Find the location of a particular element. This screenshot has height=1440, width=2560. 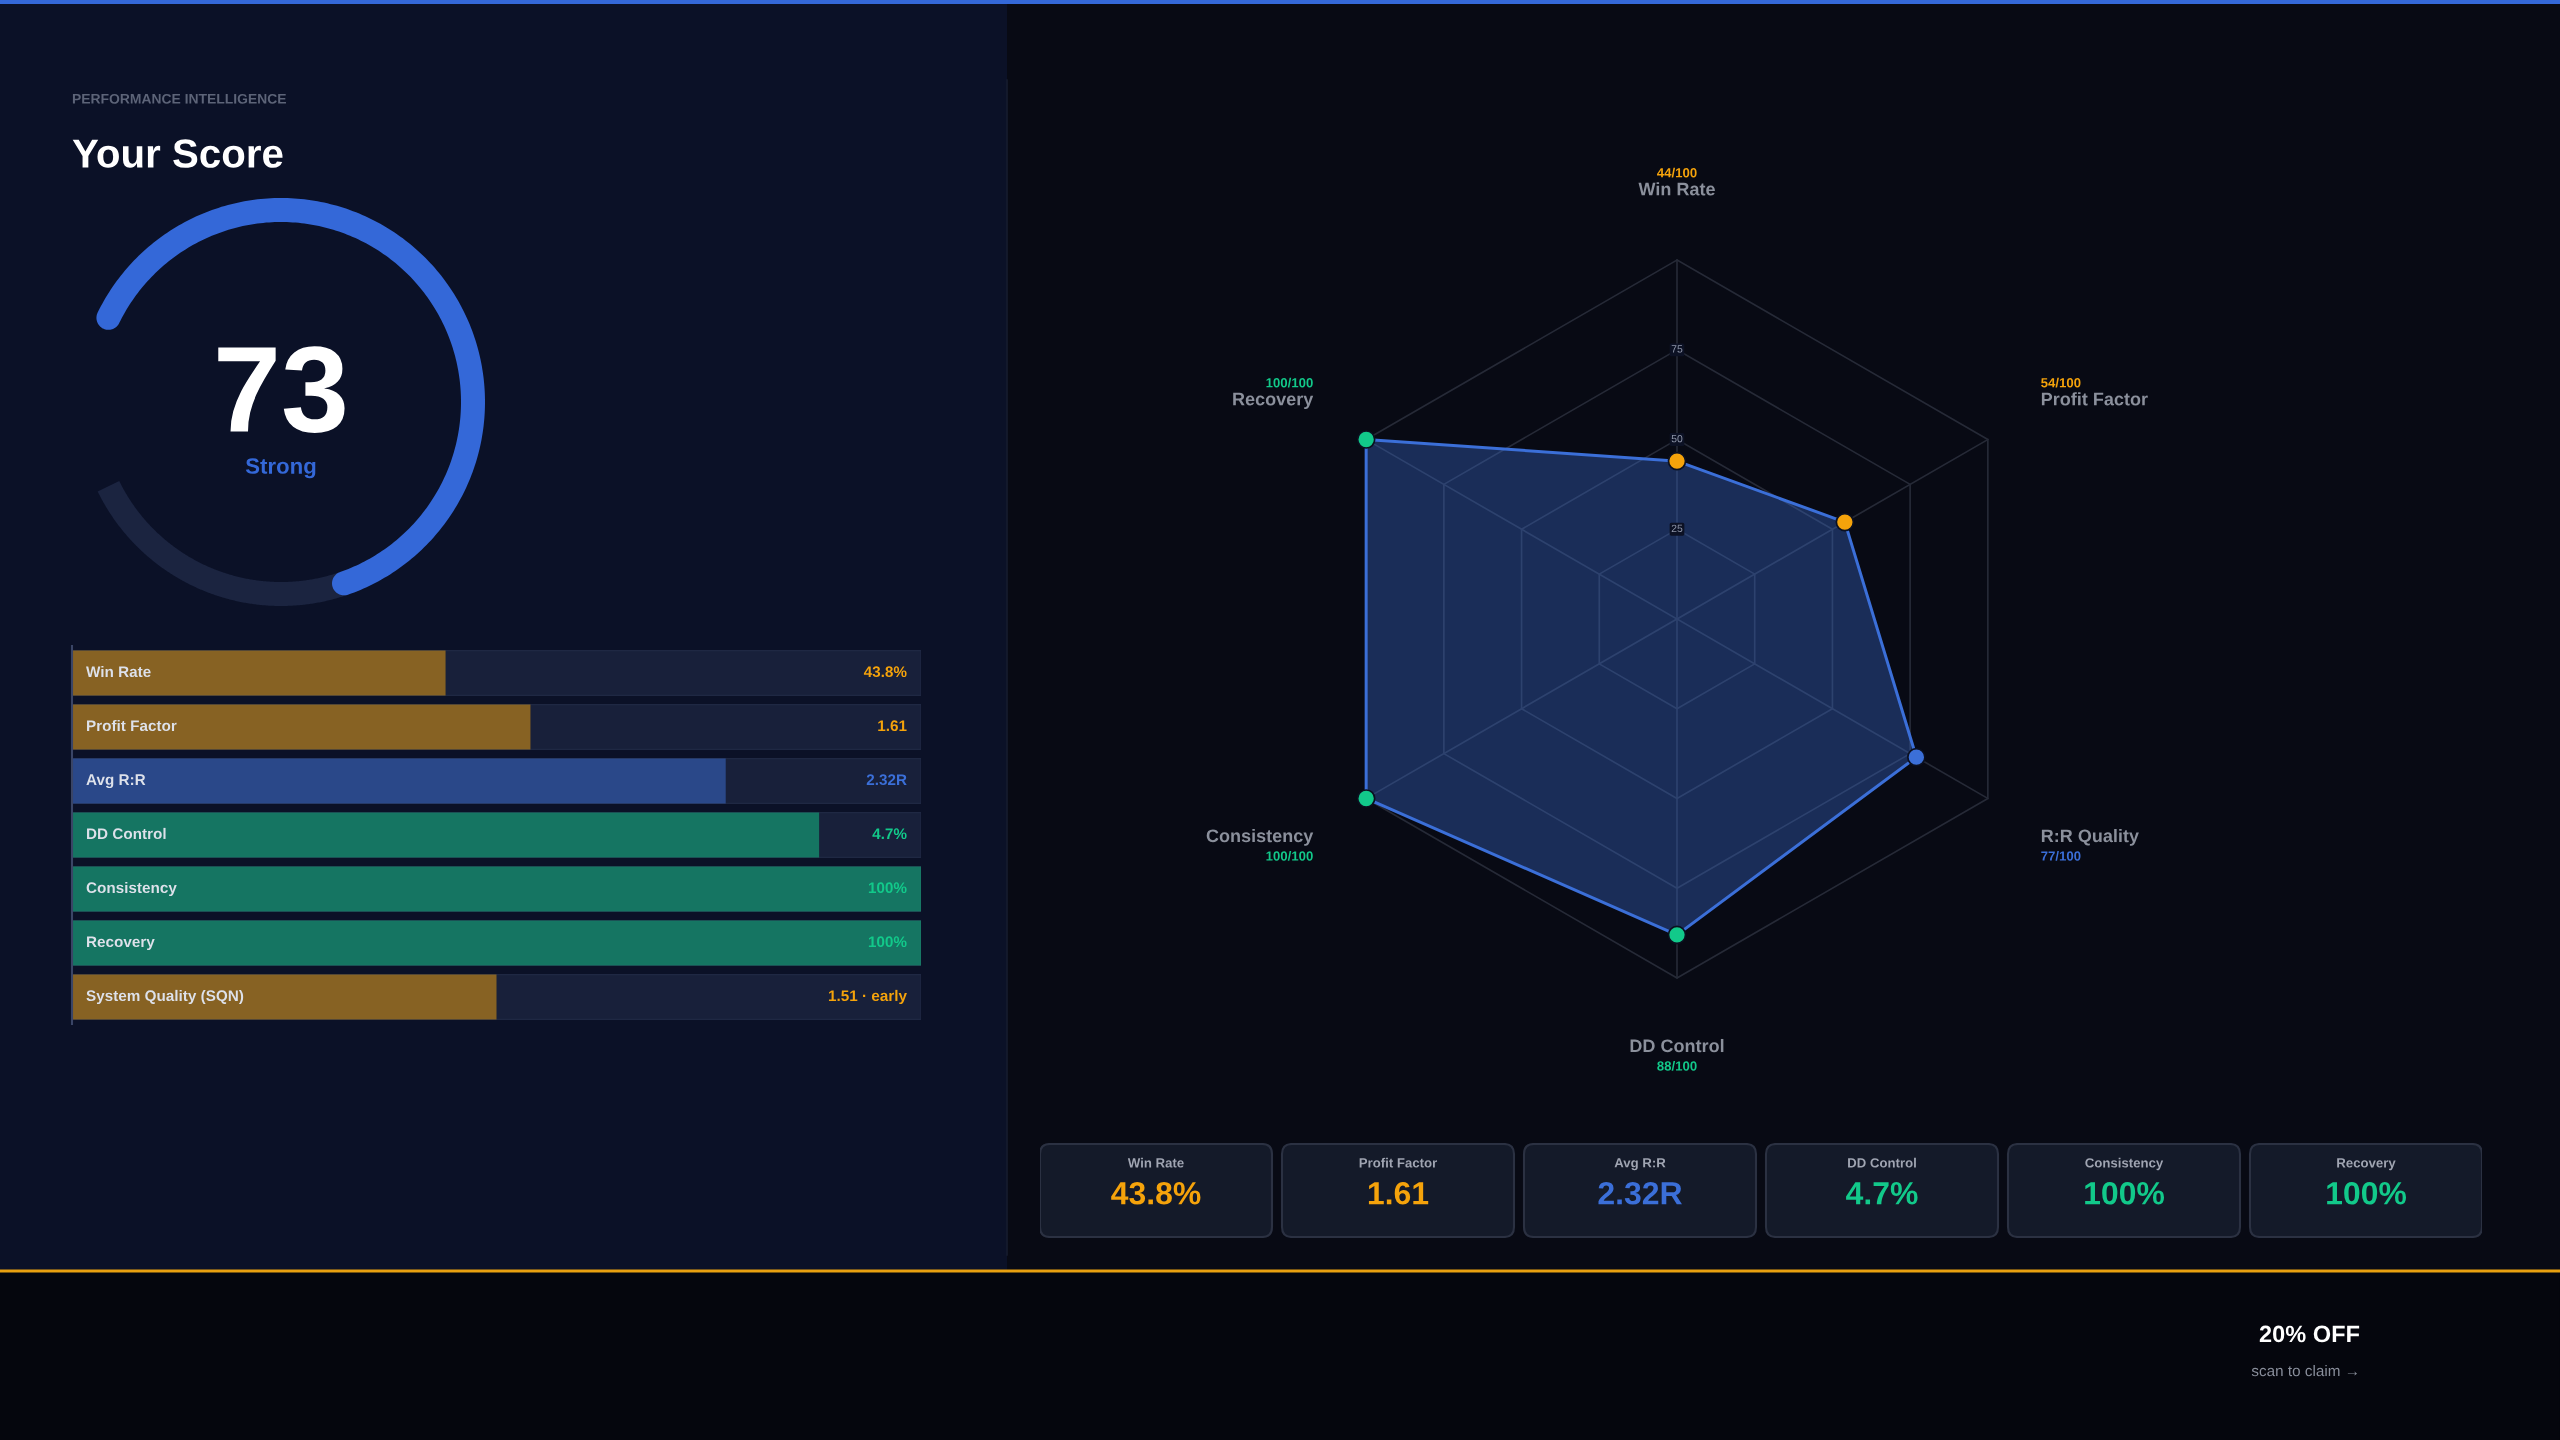

text: 44/100 is located at coordinates (1677, 172).